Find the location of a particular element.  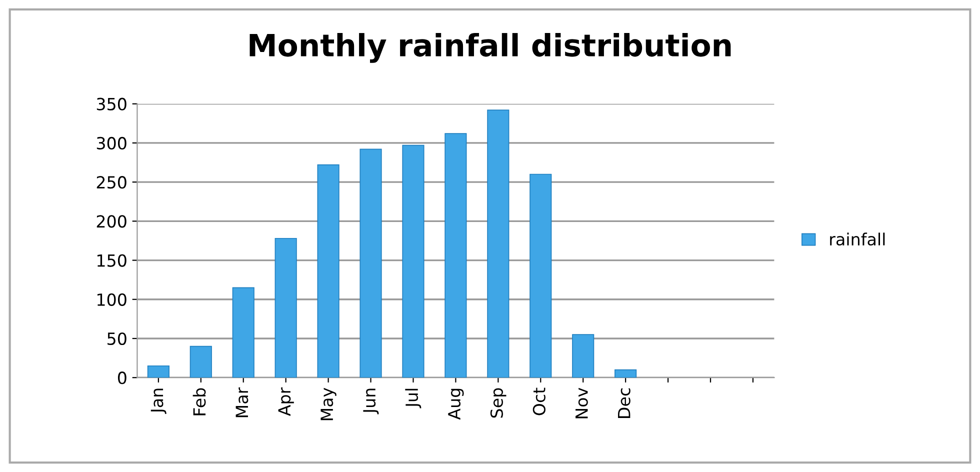

legend-label: rainfall is located at coordinates (857, 239).